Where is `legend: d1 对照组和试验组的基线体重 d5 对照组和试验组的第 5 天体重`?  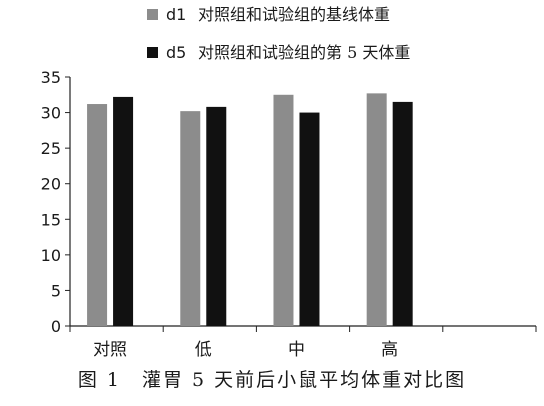 legend: d1 对照组和试验组的基线体重 d5 对照组和试验组的第 5 天体重 is located at coordinates (278, 33).